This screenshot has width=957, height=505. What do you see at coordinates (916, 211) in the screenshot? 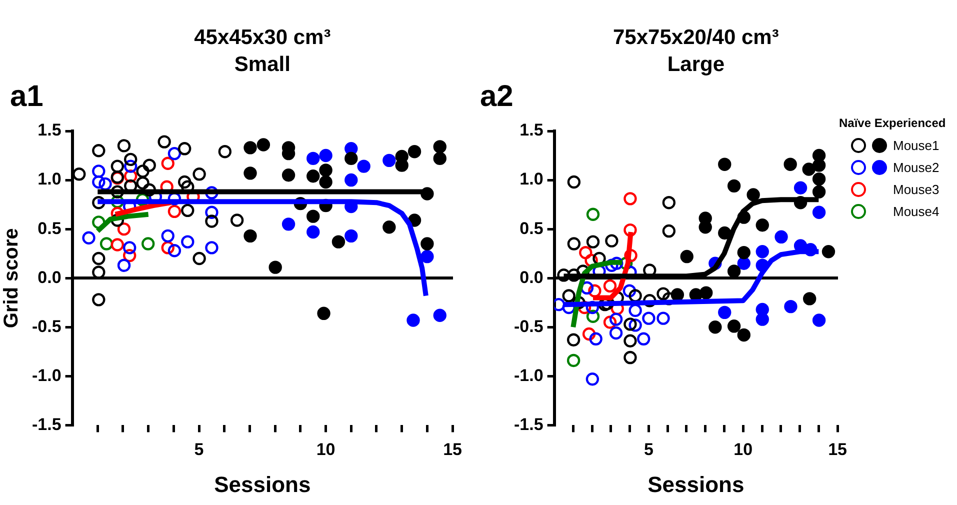
I see `legend-label: Mouse4` at bounding box center [916, 211].